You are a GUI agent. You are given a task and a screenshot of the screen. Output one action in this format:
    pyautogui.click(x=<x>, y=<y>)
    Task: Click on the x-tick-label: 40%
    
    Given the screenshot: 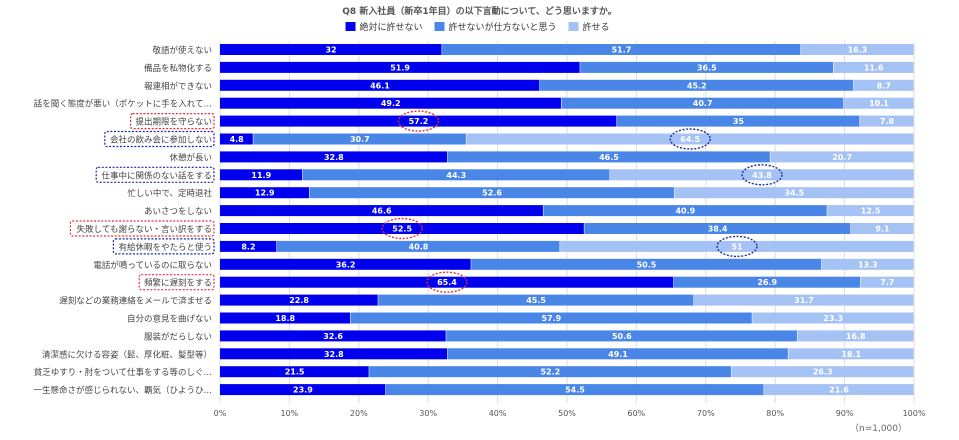 What is the action you would take?
    pyautogui.click(x=498, y=413)
    